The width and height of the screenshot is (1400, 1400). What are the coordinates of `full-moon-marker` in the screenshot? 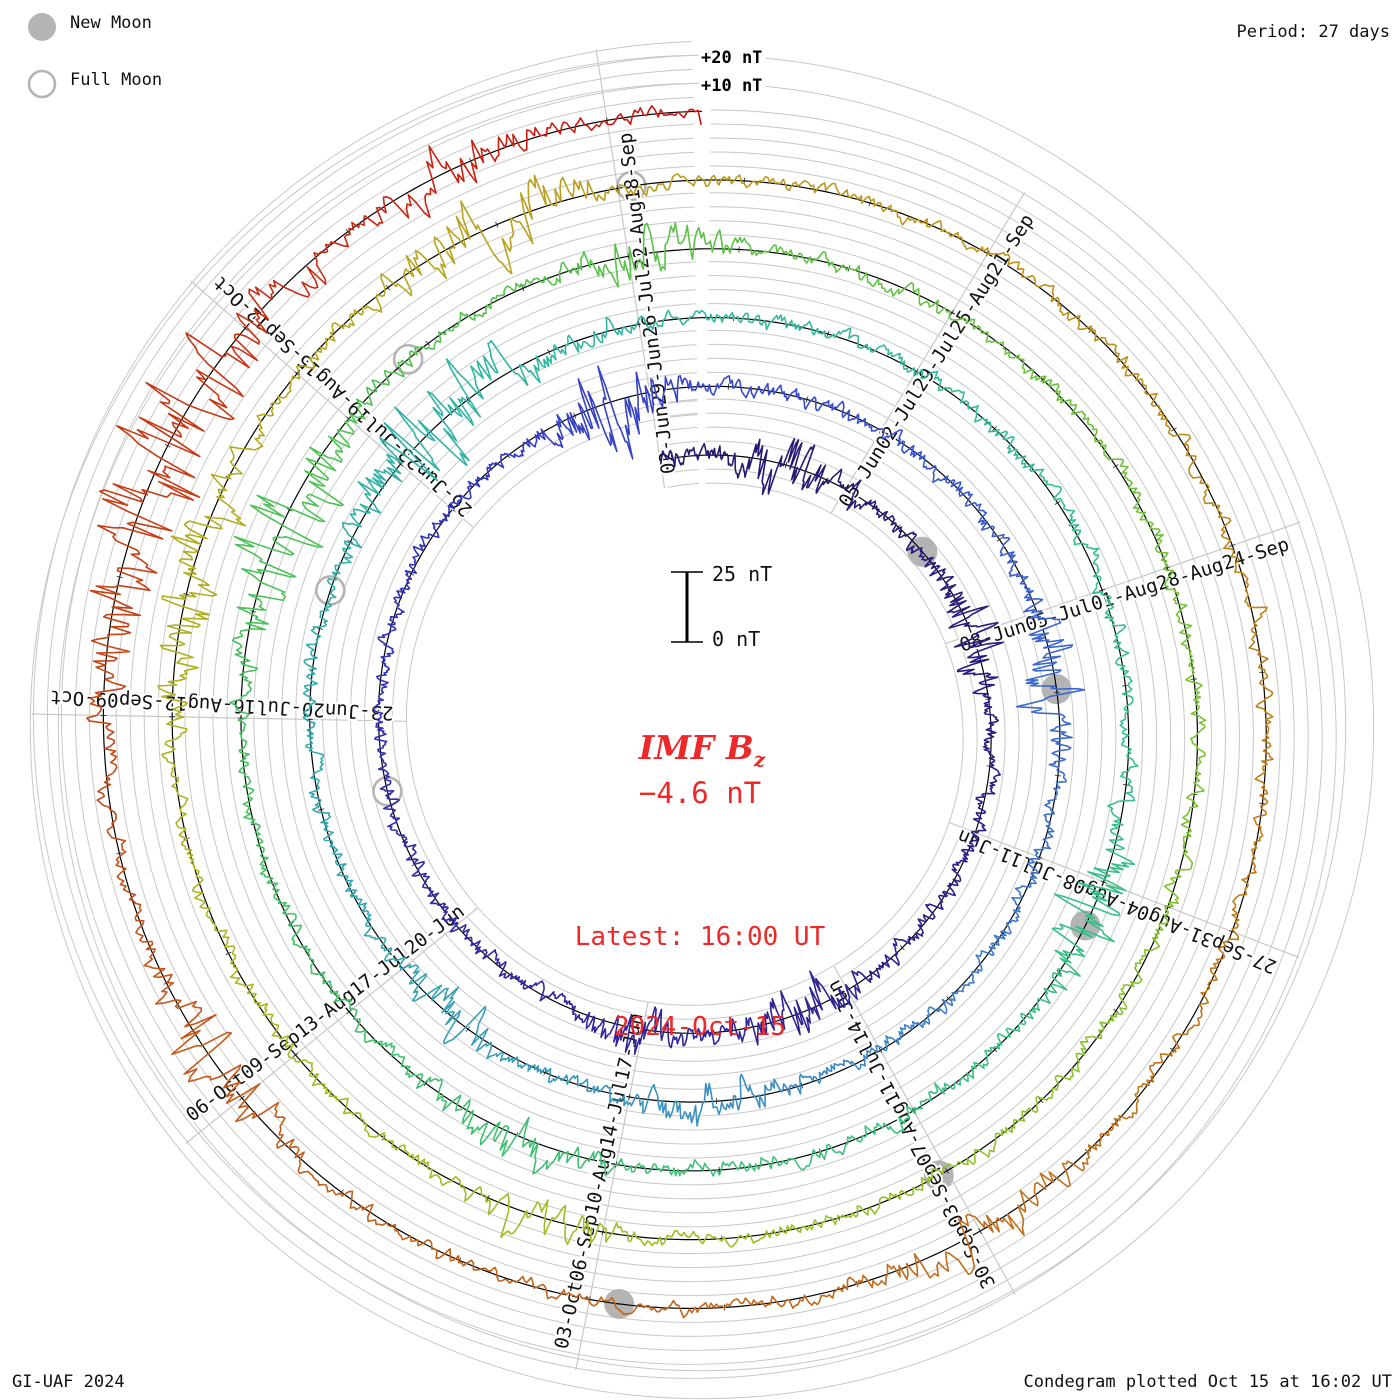 It's located at (408, 359).